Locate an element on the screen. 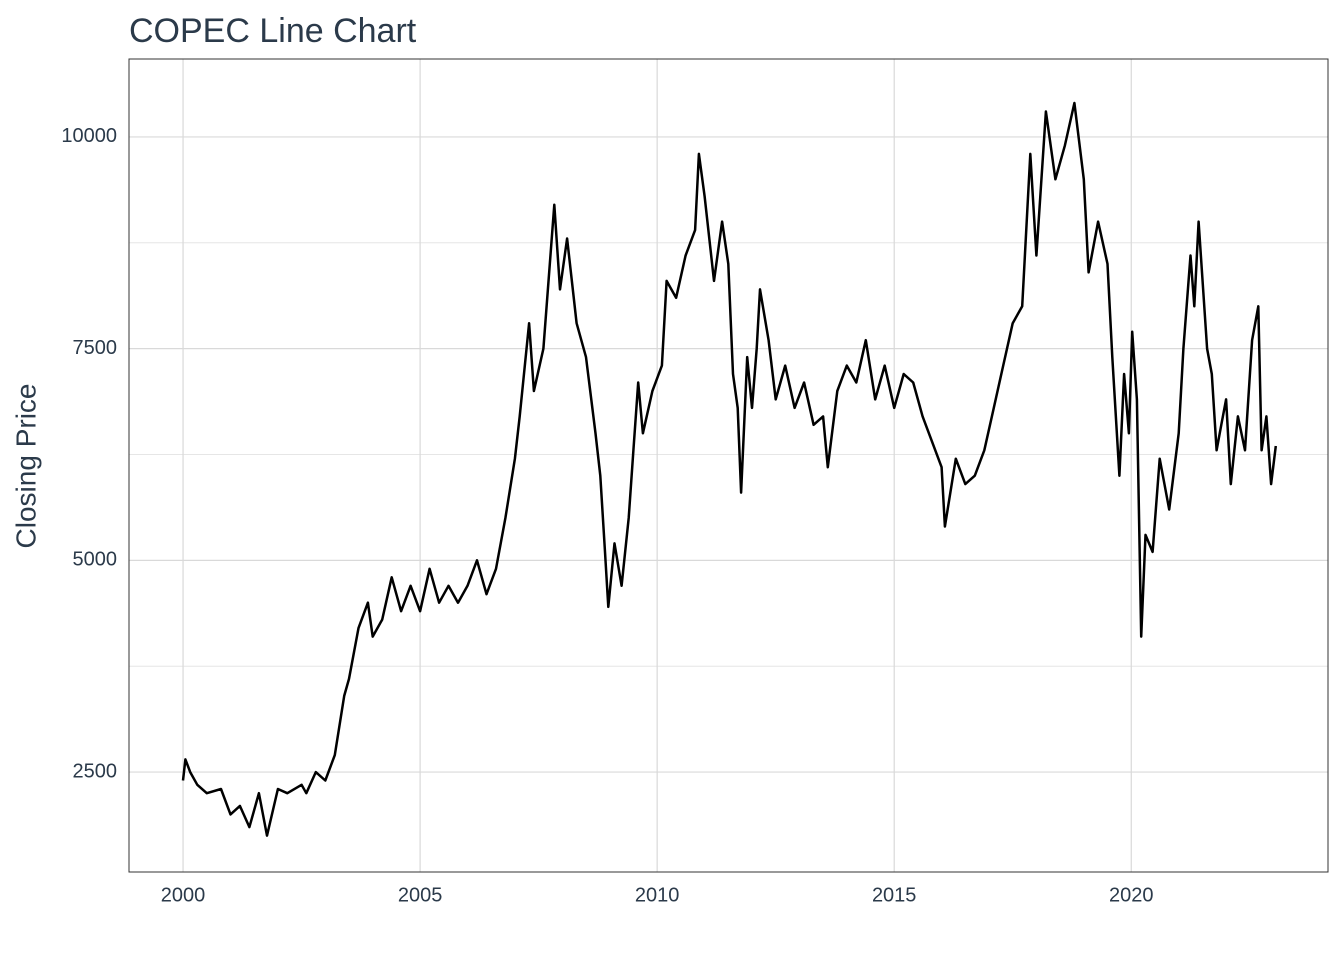 This screenshot has height=960, width=1344. y-tick-label: 5000 is located at coordinates (95, 560).